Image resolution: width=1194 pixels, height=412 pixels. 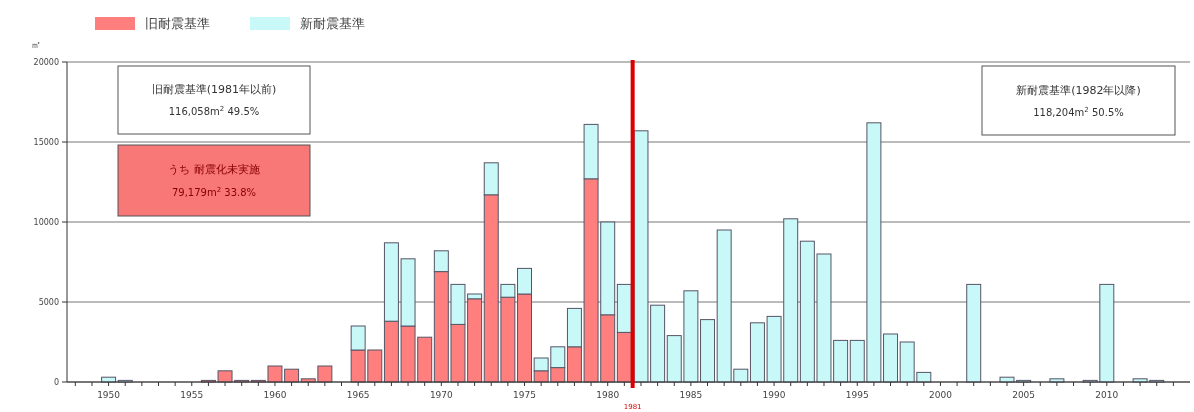 What do you see at coordinates (441, 395) in the screenshot?
I see `x-tick-label: 1970` at bounding box center [441, 395].